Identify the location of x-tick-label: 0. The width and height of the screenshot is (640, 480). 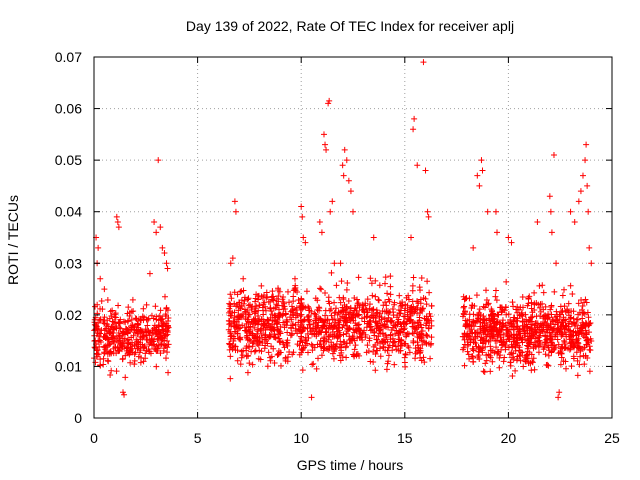
(94, 438).